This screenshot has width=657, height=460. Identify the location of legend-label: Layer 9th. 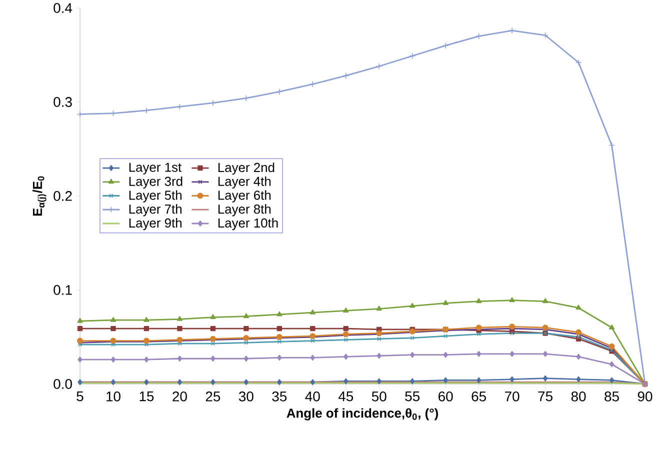
(155, 224).